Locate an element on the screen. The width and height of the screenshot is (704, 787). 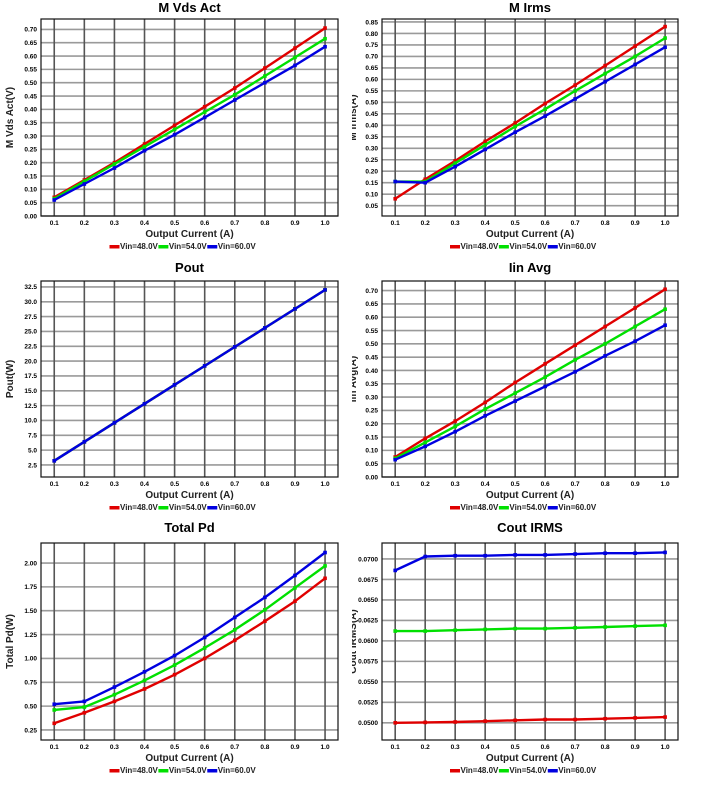
legend-label: Vin=60.0V is located at coordinates (577, 246).